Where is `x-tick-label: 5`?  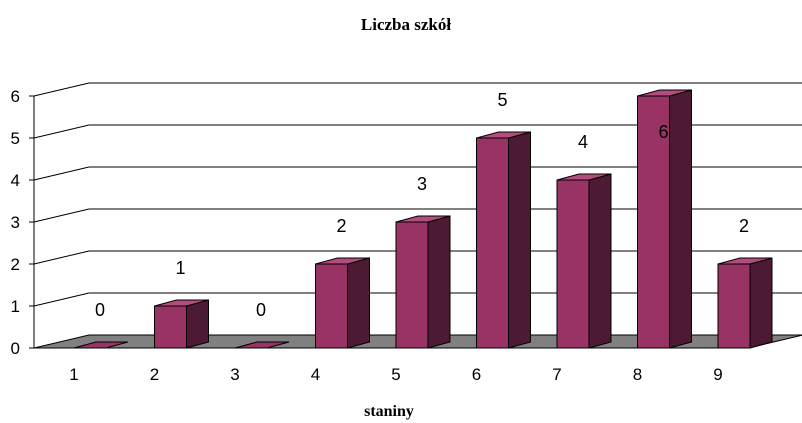
x-tick-label: 5 is located at coordinates (395, 374).